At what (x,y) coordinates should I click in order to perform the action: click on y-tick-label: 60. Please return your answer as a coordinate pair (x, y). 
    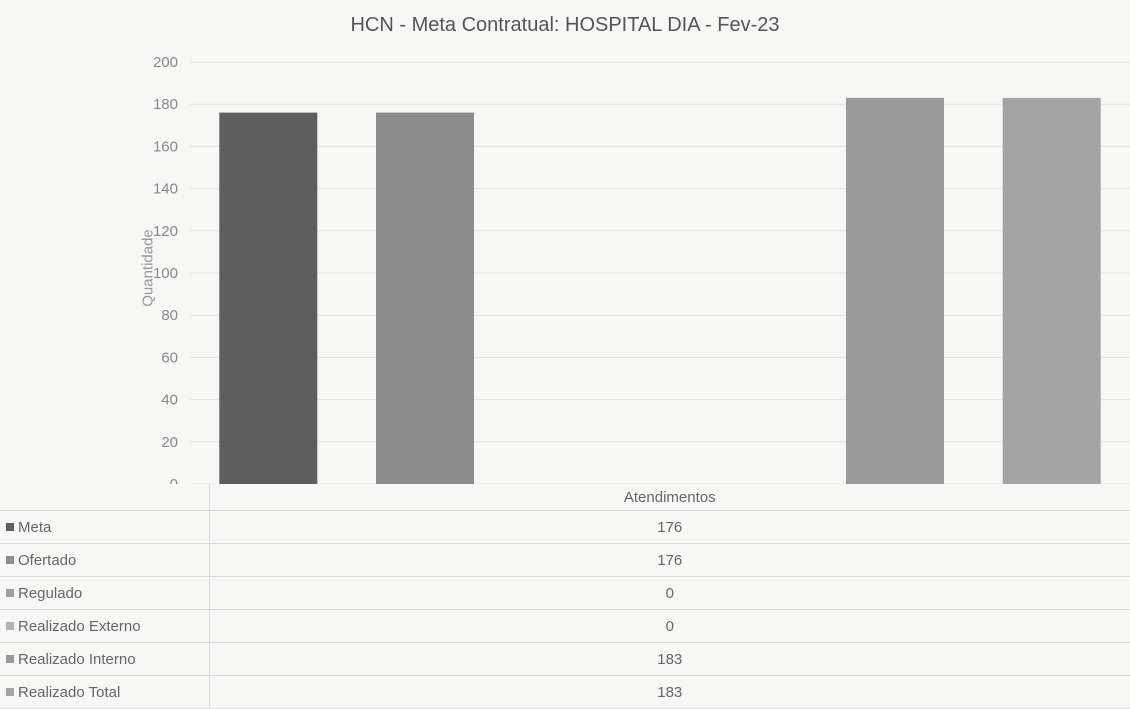
    Looking at the image, I should click on (169, 357).